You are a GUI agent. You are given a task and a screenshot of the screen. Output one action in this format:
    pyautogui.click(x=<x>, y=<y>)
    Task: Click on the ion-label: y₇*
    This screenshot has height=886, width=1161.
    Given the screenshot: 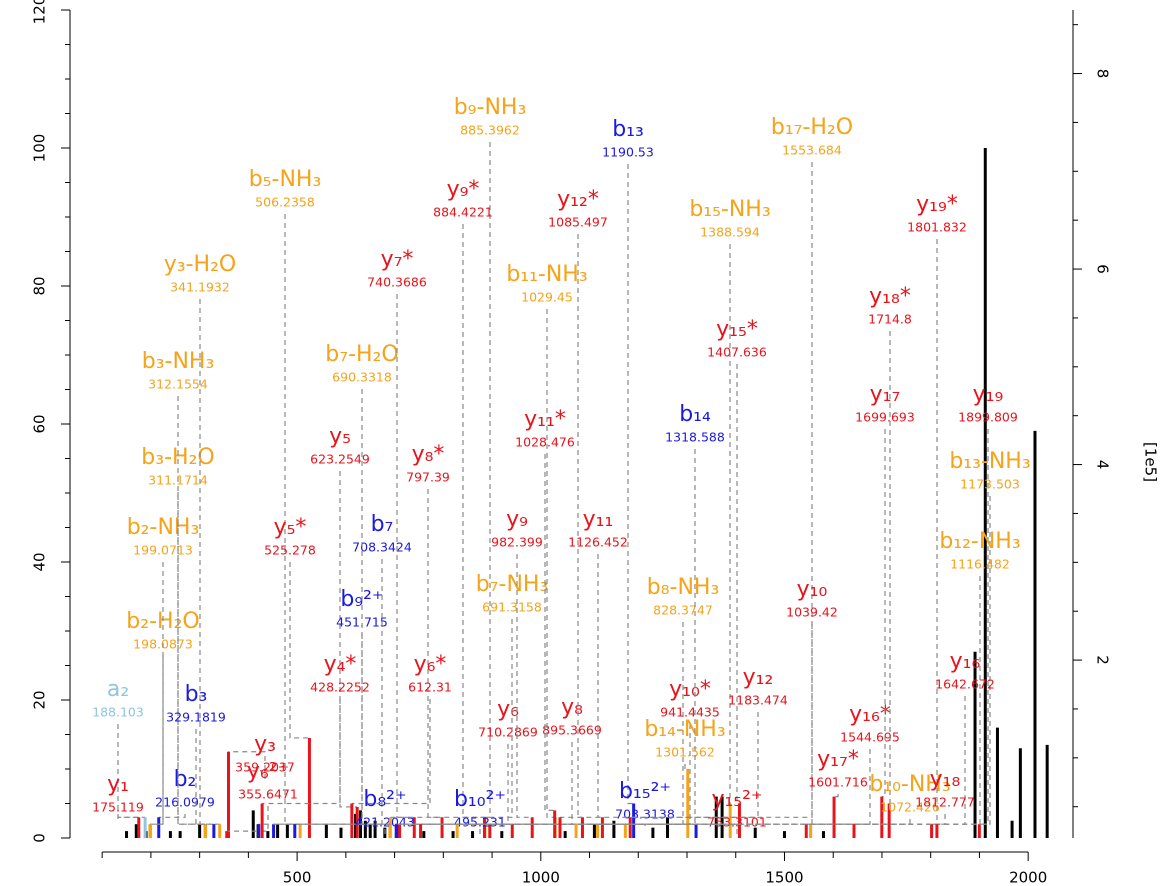 What is the action you would take?
    pyautogui.click(x=397, y=259)
    